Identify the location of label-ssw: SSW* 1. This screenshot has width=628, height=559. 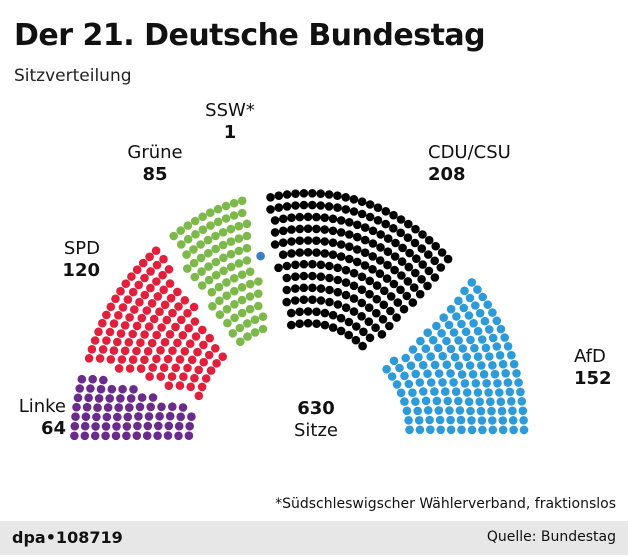
(230, 121).